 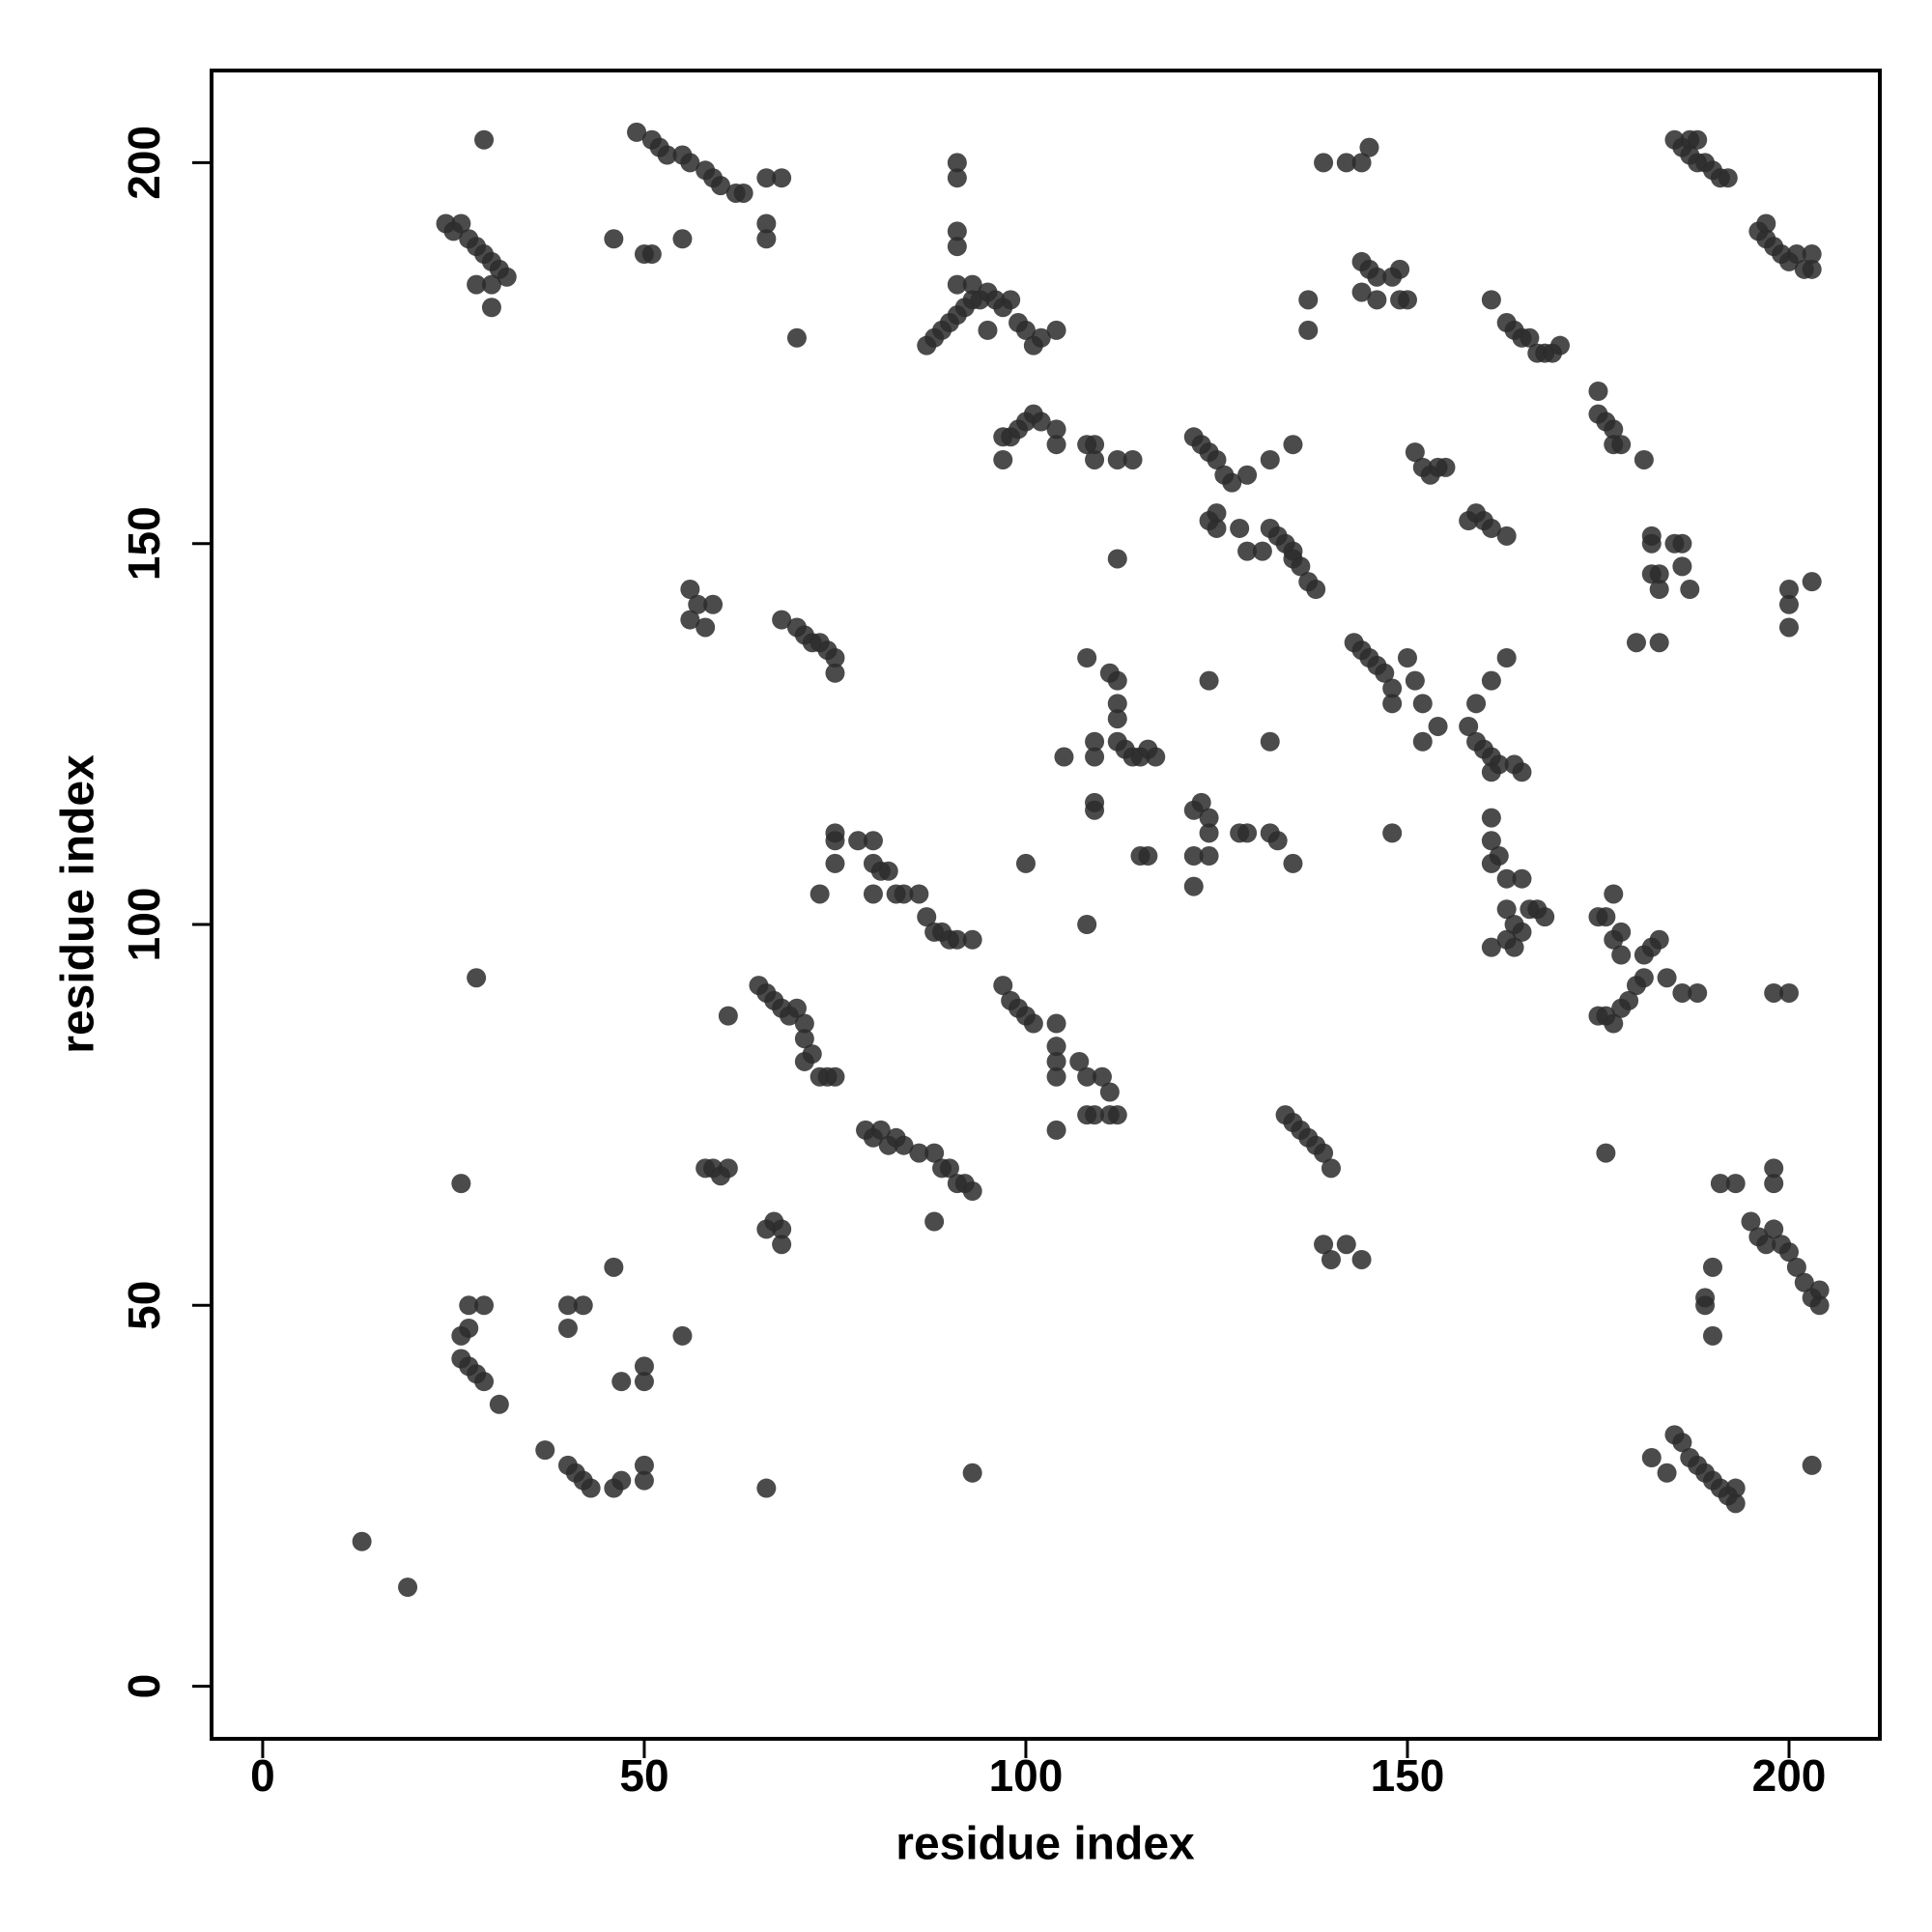 I want to click on y-tick-label: 0, so click(x=144, y=1686).